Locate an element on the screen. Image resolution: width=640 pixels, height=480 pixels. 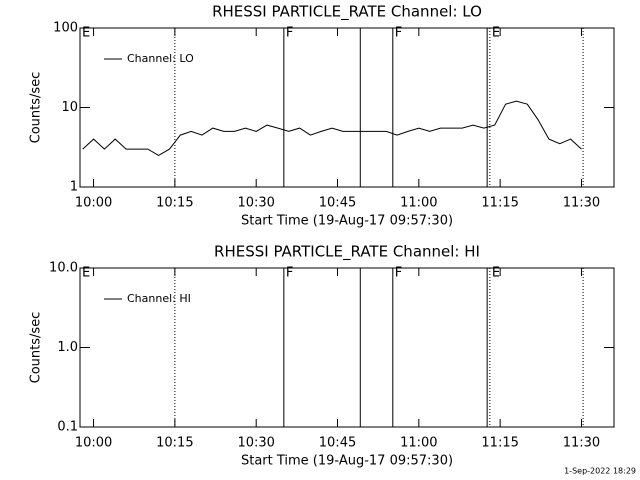
data-line is located at coordinates (332, 128).